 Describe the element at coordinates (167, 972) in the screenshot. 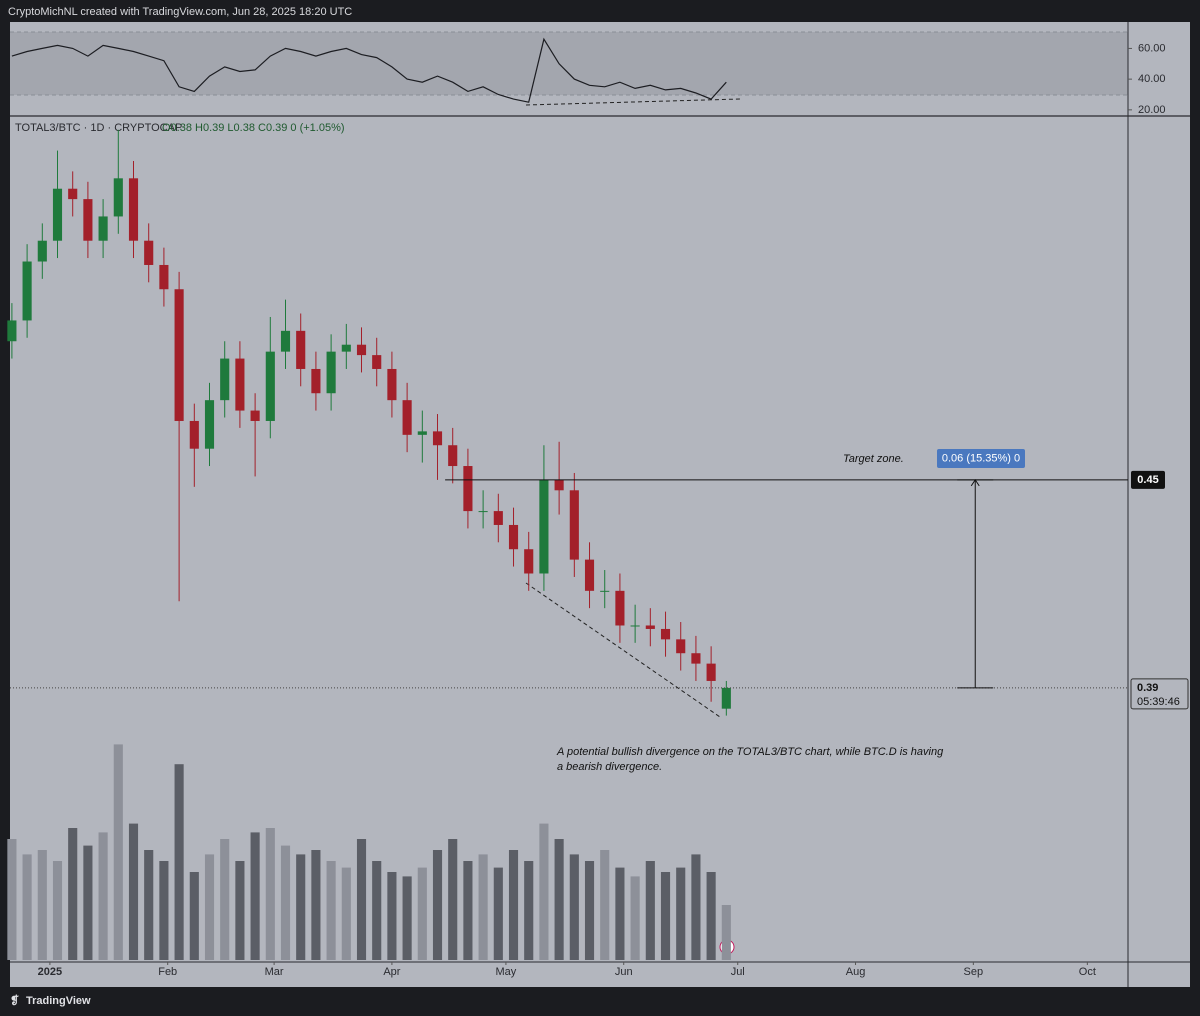

I see `x-tick-label: Feb` at that location.